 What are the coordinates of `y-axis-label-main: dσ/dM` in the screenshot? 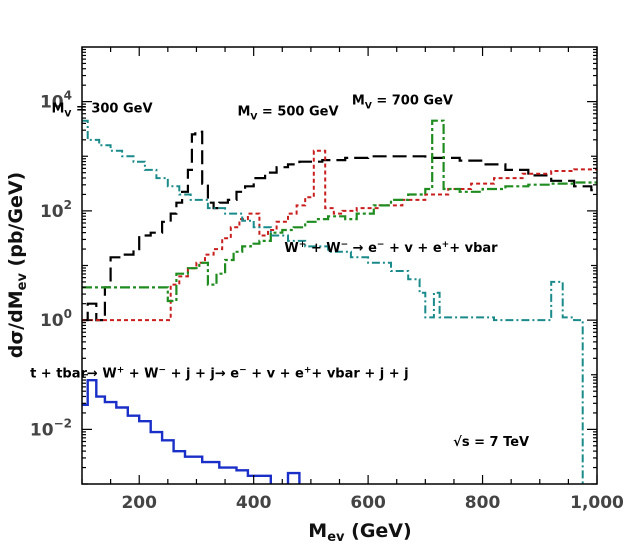 It's located at (16, 324).